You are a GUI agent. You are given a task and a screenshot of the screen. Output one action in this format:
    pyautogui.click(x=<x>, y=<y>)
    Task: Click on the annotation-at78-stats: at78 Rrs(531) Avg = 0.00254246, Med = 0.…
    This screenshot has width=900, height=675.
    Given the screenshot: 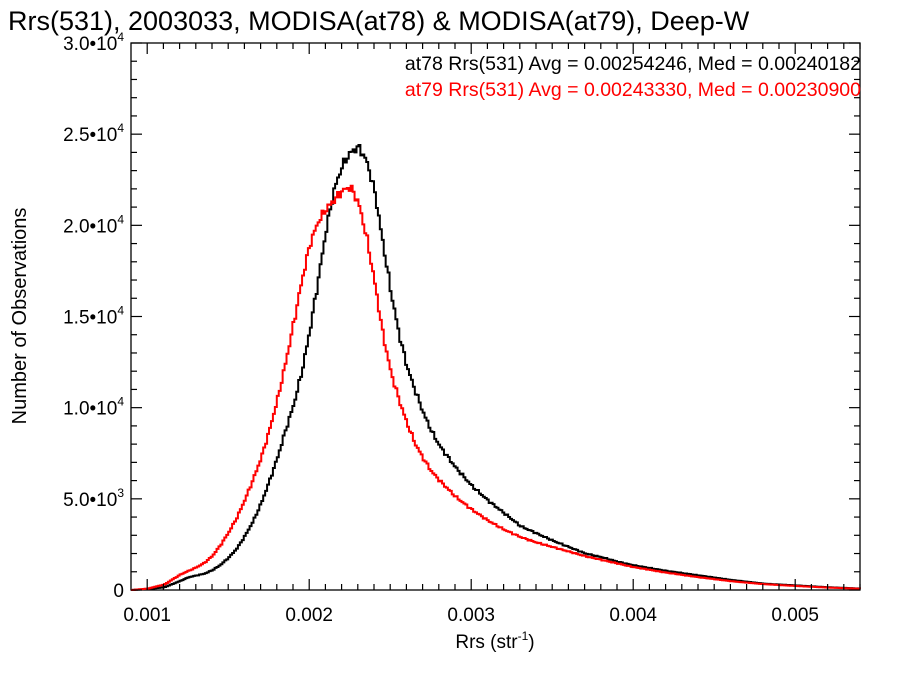 What is the action you would take?
    pyautogui.click(x=633, y=64)
    